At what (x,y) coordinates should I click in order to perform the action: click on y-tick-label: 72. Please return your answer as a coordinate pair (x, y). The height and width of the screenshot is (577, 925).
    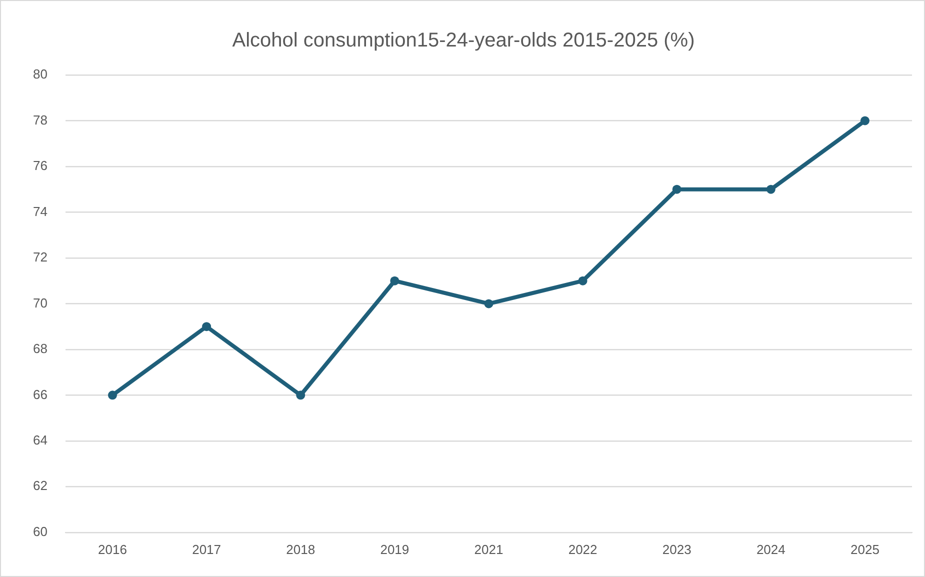
    Looking at the image, I should click on (40, 257).